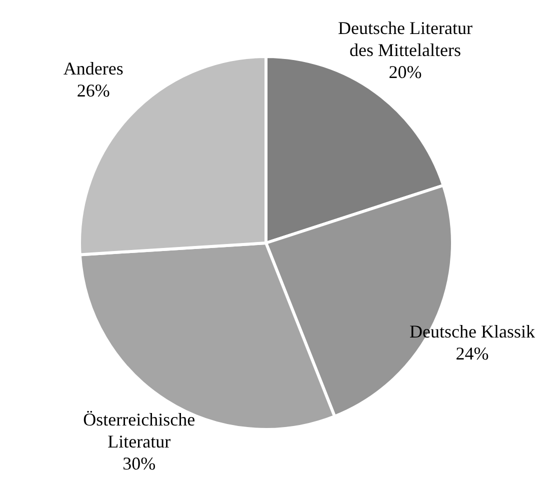 The width and height of the screenshot is (539, 484). What do you see at coordinates (405, 72) in the screenshot?
I see `data-label: 20%` at bounding box center [405, 72].